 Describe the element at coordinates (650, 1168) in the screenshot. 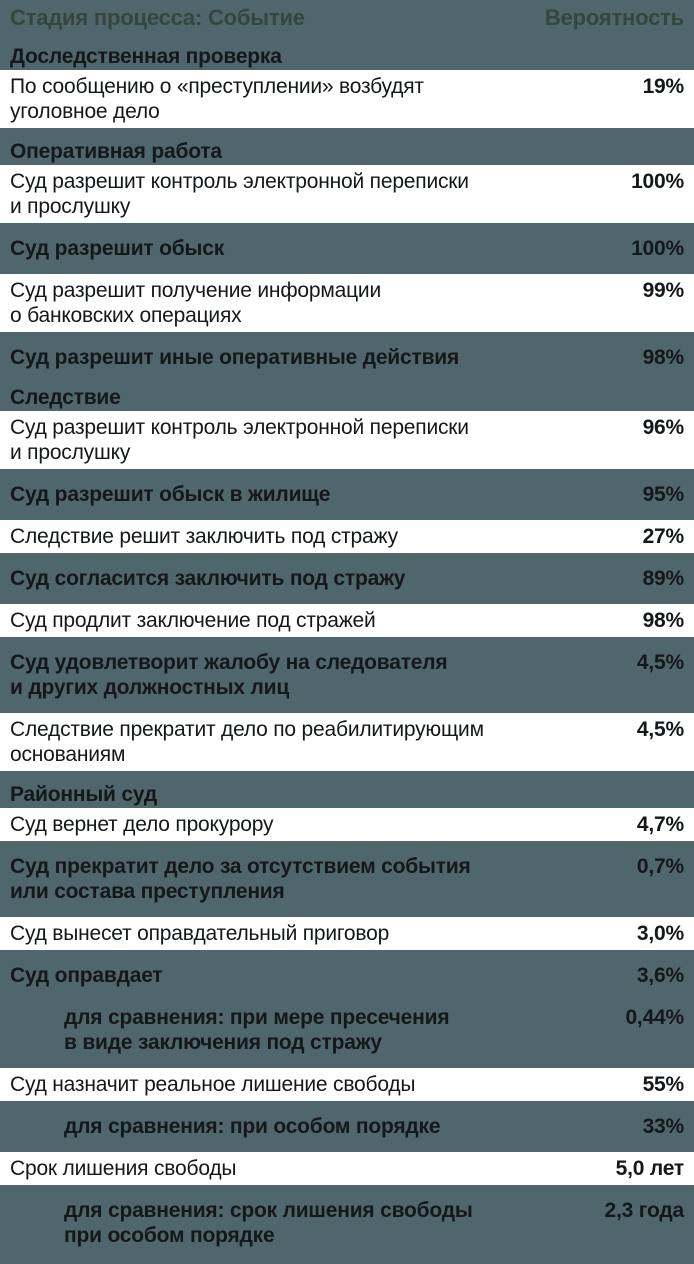

I see `probability-value: 5,0 лет` at that location.